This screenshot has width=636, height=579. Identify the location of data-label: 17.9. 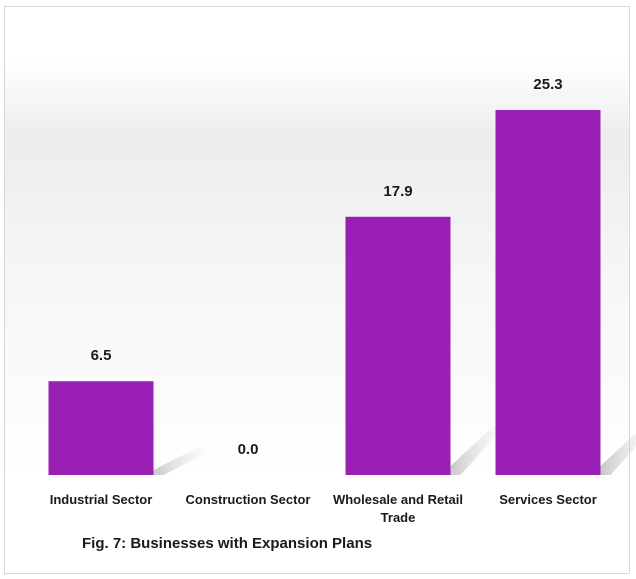
(397, 191).